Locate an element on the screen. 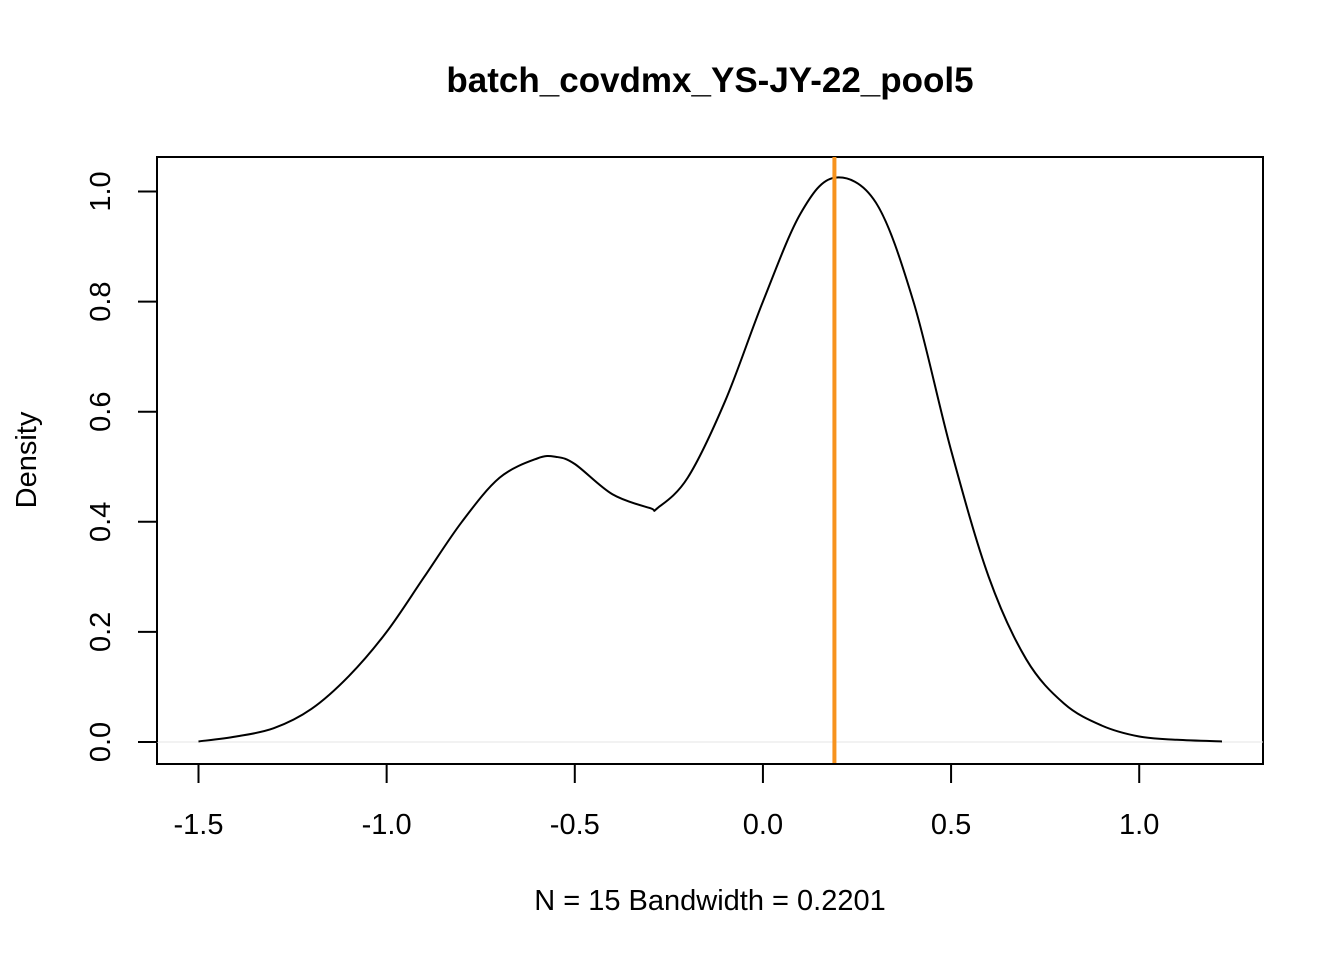 The width and height of the screenshot is (1344, 960). y-tick-label: 0.8 is located at coordinates (101, 301).